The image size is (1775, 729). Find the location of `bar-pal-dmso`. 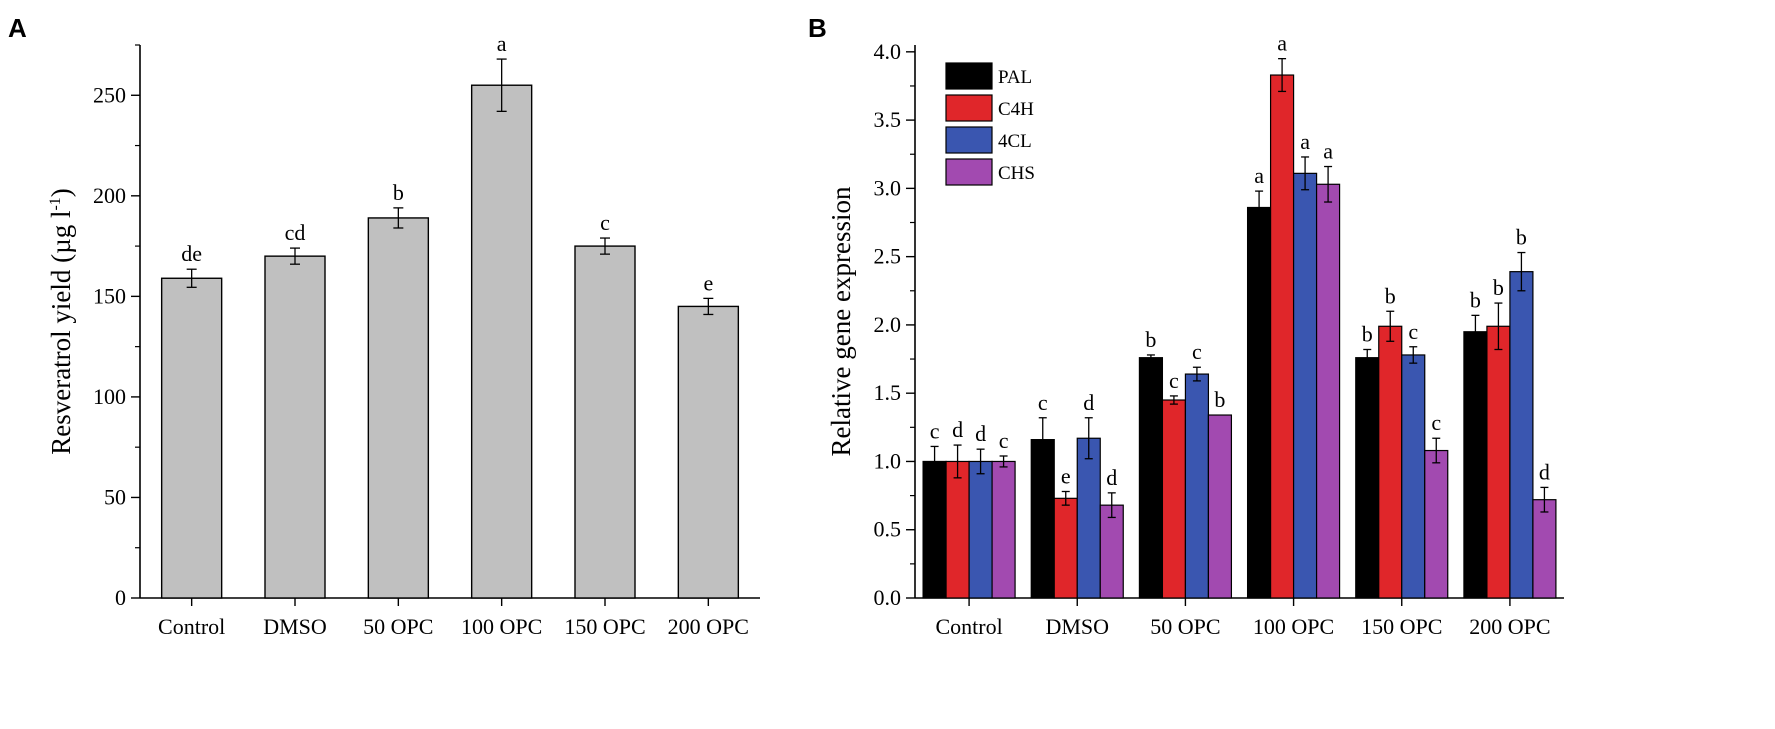

bar-pal-dmso is located at coordinates (1042, 519).